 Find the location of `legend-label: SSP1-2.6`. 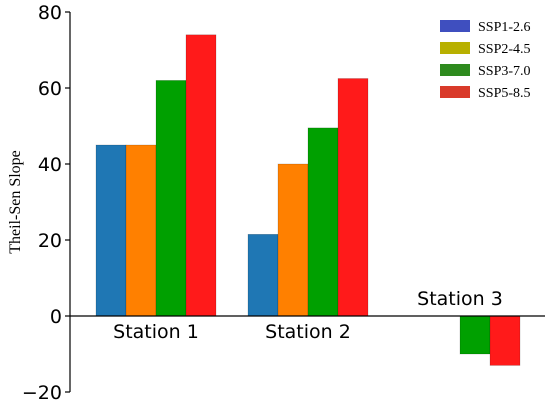

legend-label: SSP1-2.6 is located at coordinates (504, 27).